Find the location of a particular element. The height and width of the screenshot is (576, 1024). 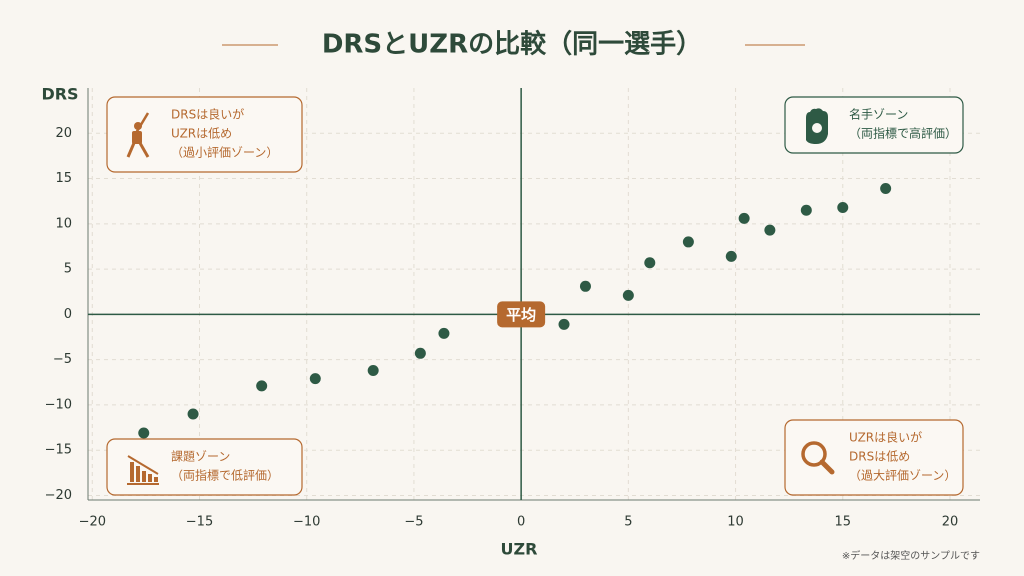

y-axis-label: DRS is located at coordinates (59, 94).